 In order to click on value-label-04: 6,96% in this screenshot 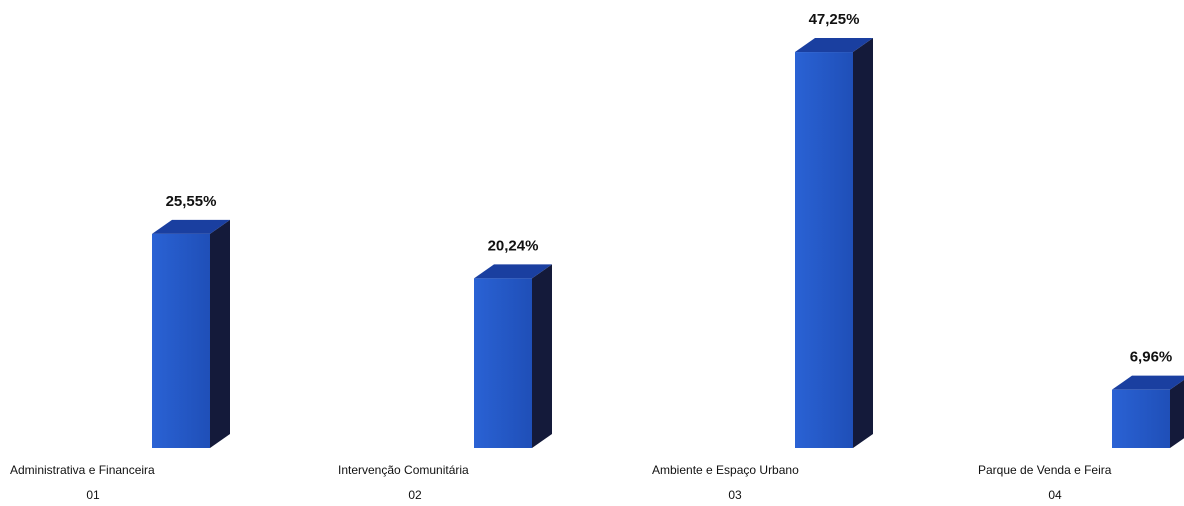, I will do `click(1151, 357)`.